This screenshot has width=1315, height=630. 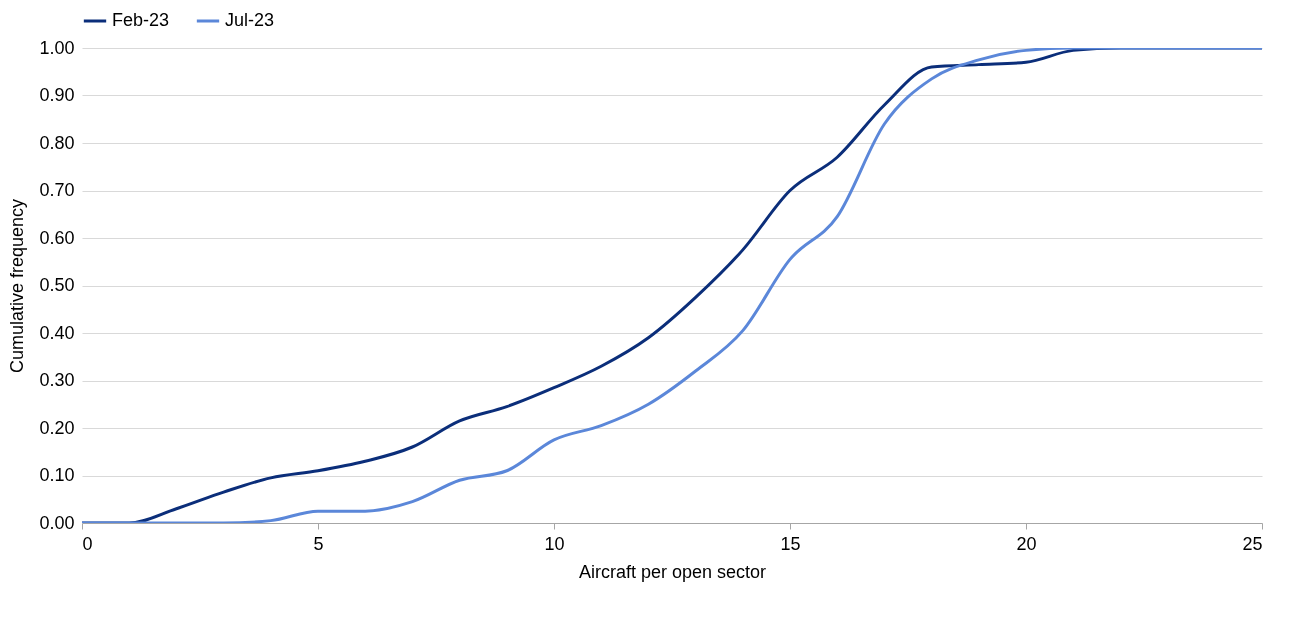 I want to click on y-tick-label: 1.00, so click(x=57, y=47).